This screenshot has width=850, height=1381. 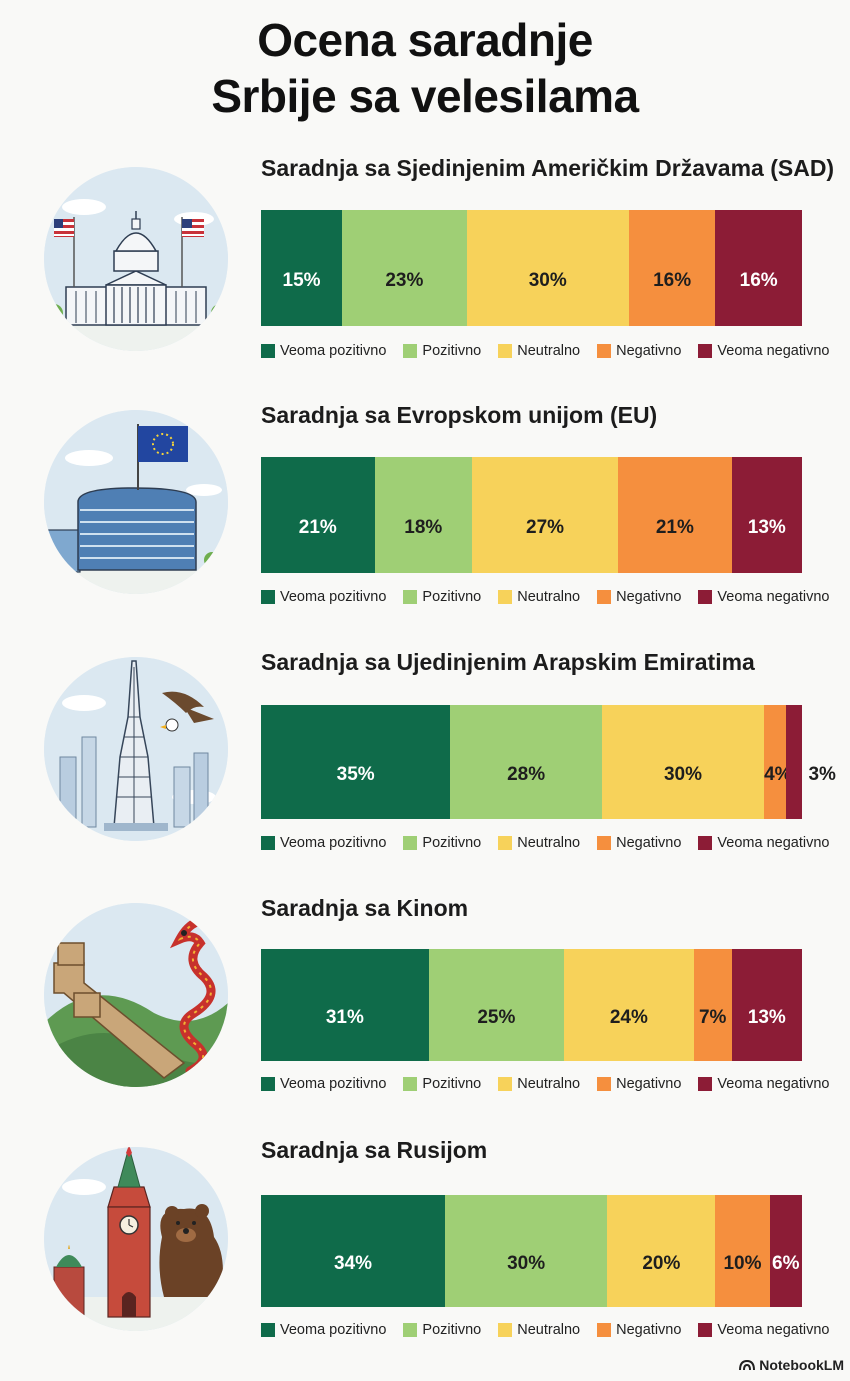 I want to click on bar-value-label: 31%, so click(x=344, y=1017).